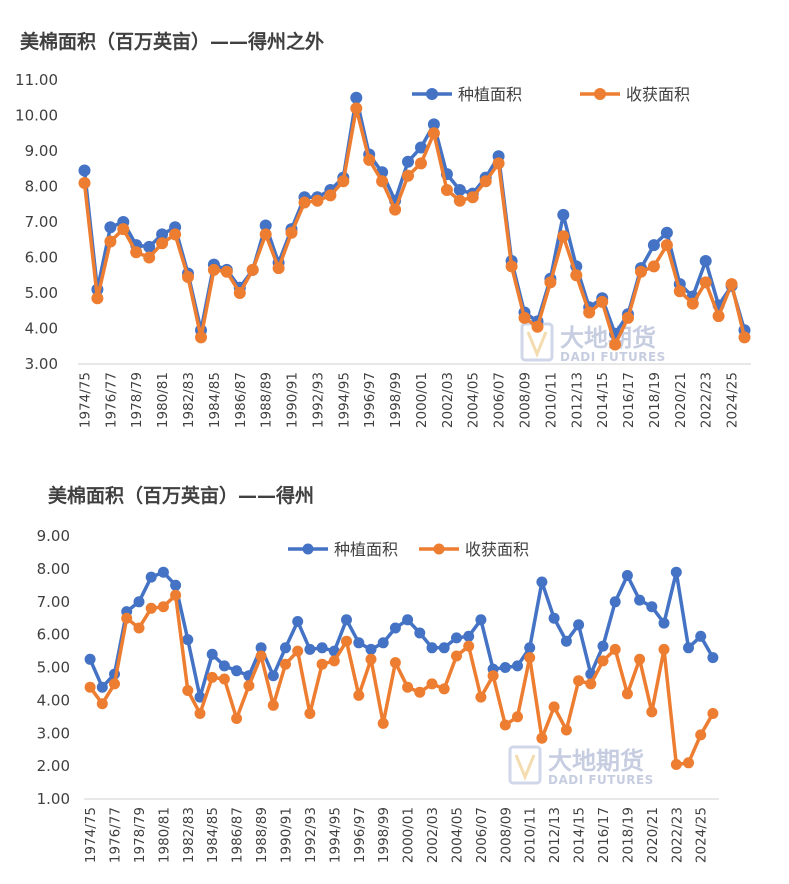 The width and height of the screenshot is (789, 884). What do you see at coordinates (580, 835) in the screenshot?
I see `x-tick-label: 2014/15` at bounding box center [580, 835].